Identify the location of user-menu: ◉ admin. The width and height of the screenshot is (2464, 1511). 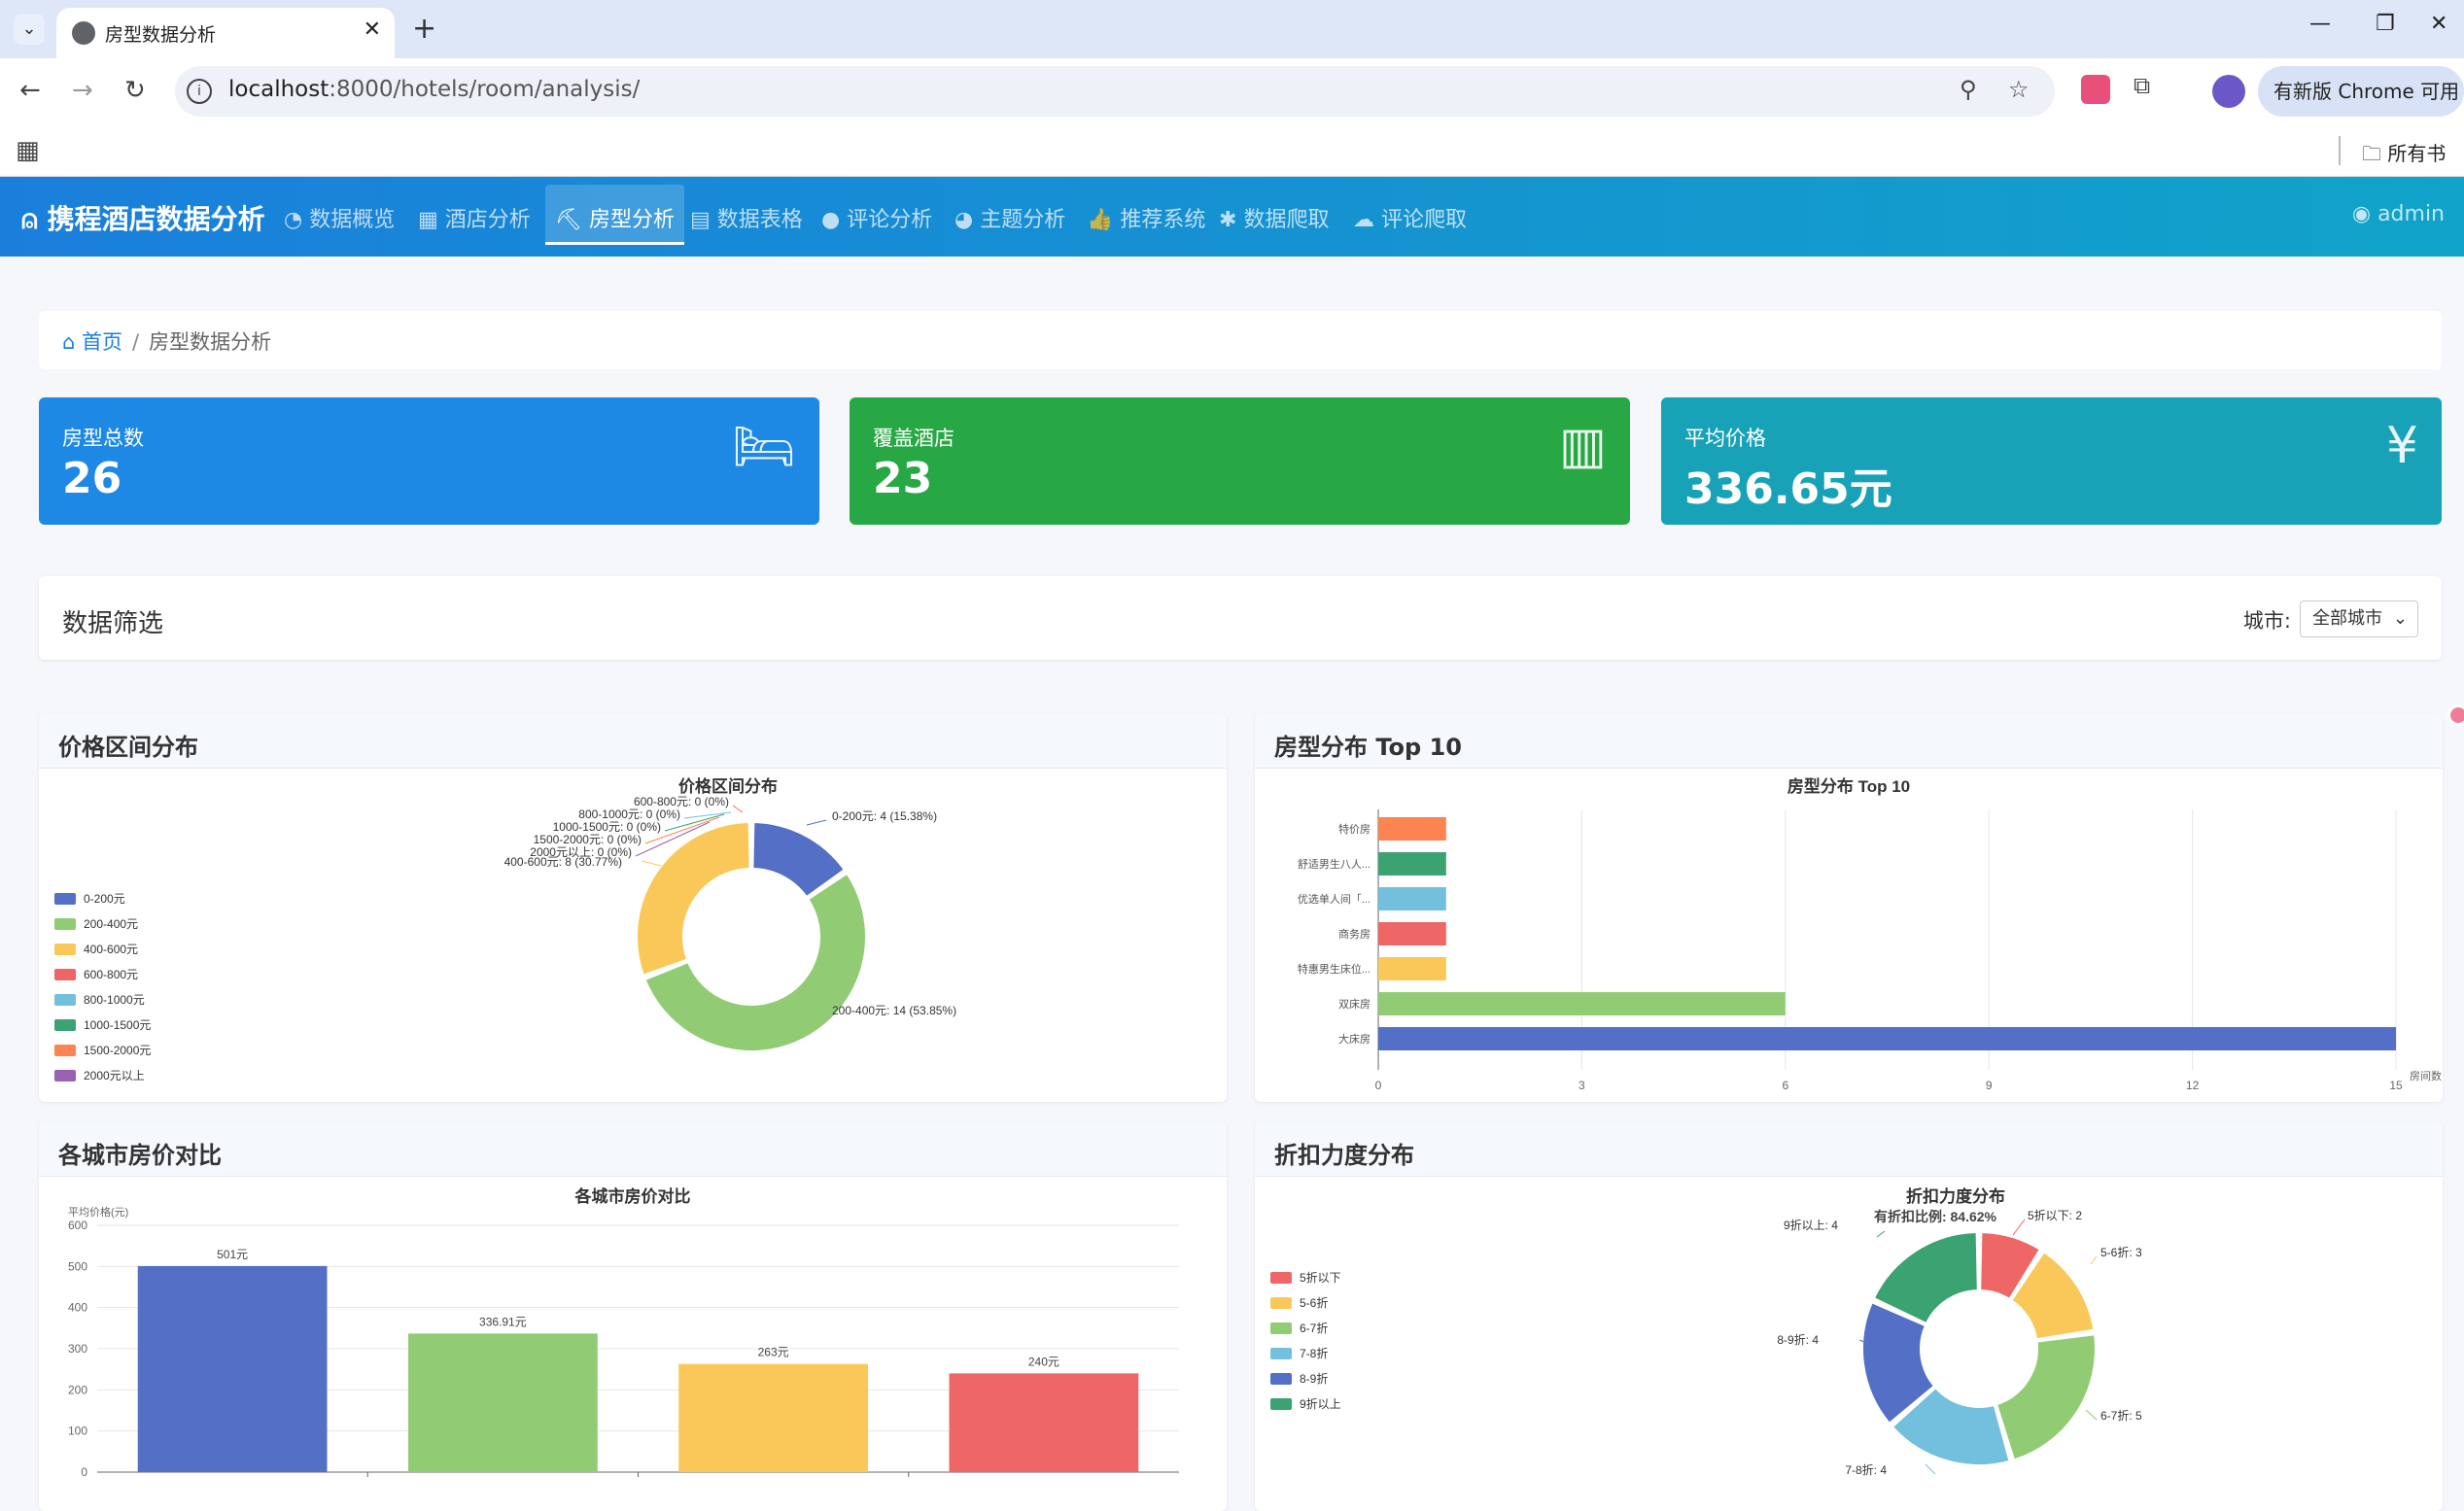
(2398, 214).